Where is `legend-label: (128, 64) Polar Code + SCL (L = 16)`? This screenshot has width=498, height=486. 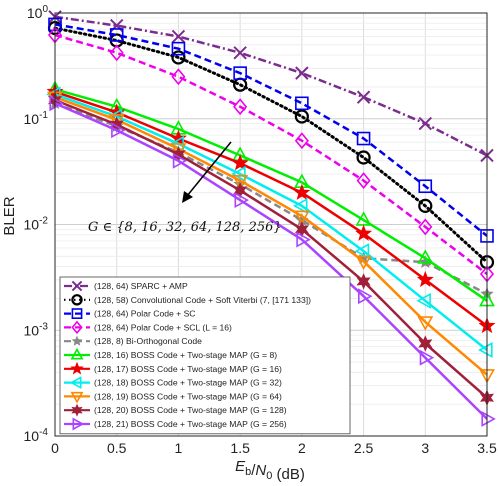 legend-label: (128, 64) Polar Code + SCL (L = 16) is located at coordinates (163, 327).